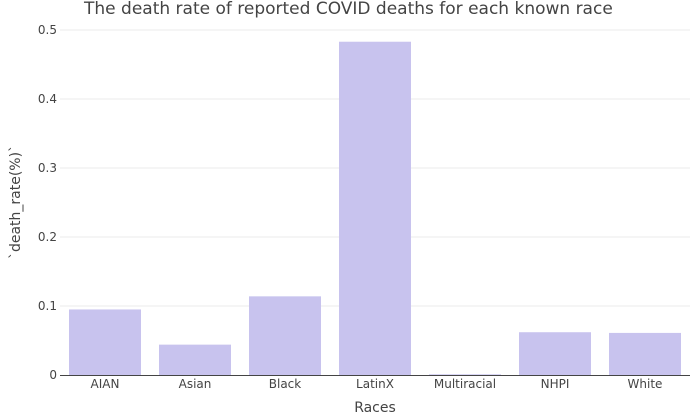 Image resolution: width=700 pixels, height=415 pixels. What do you see at coordinates (195, 359) in the screenshot?
I see `bar-asian` at bounding box center [195, 359].